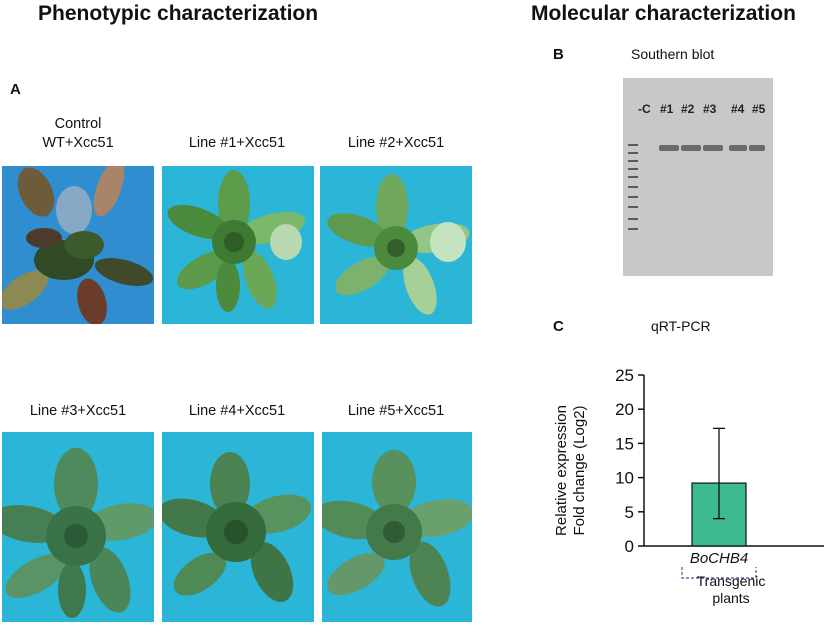 This screenshot has width=829, height=632. I want to click on molecular-heading: Molecular characterization, so click(663, 13).